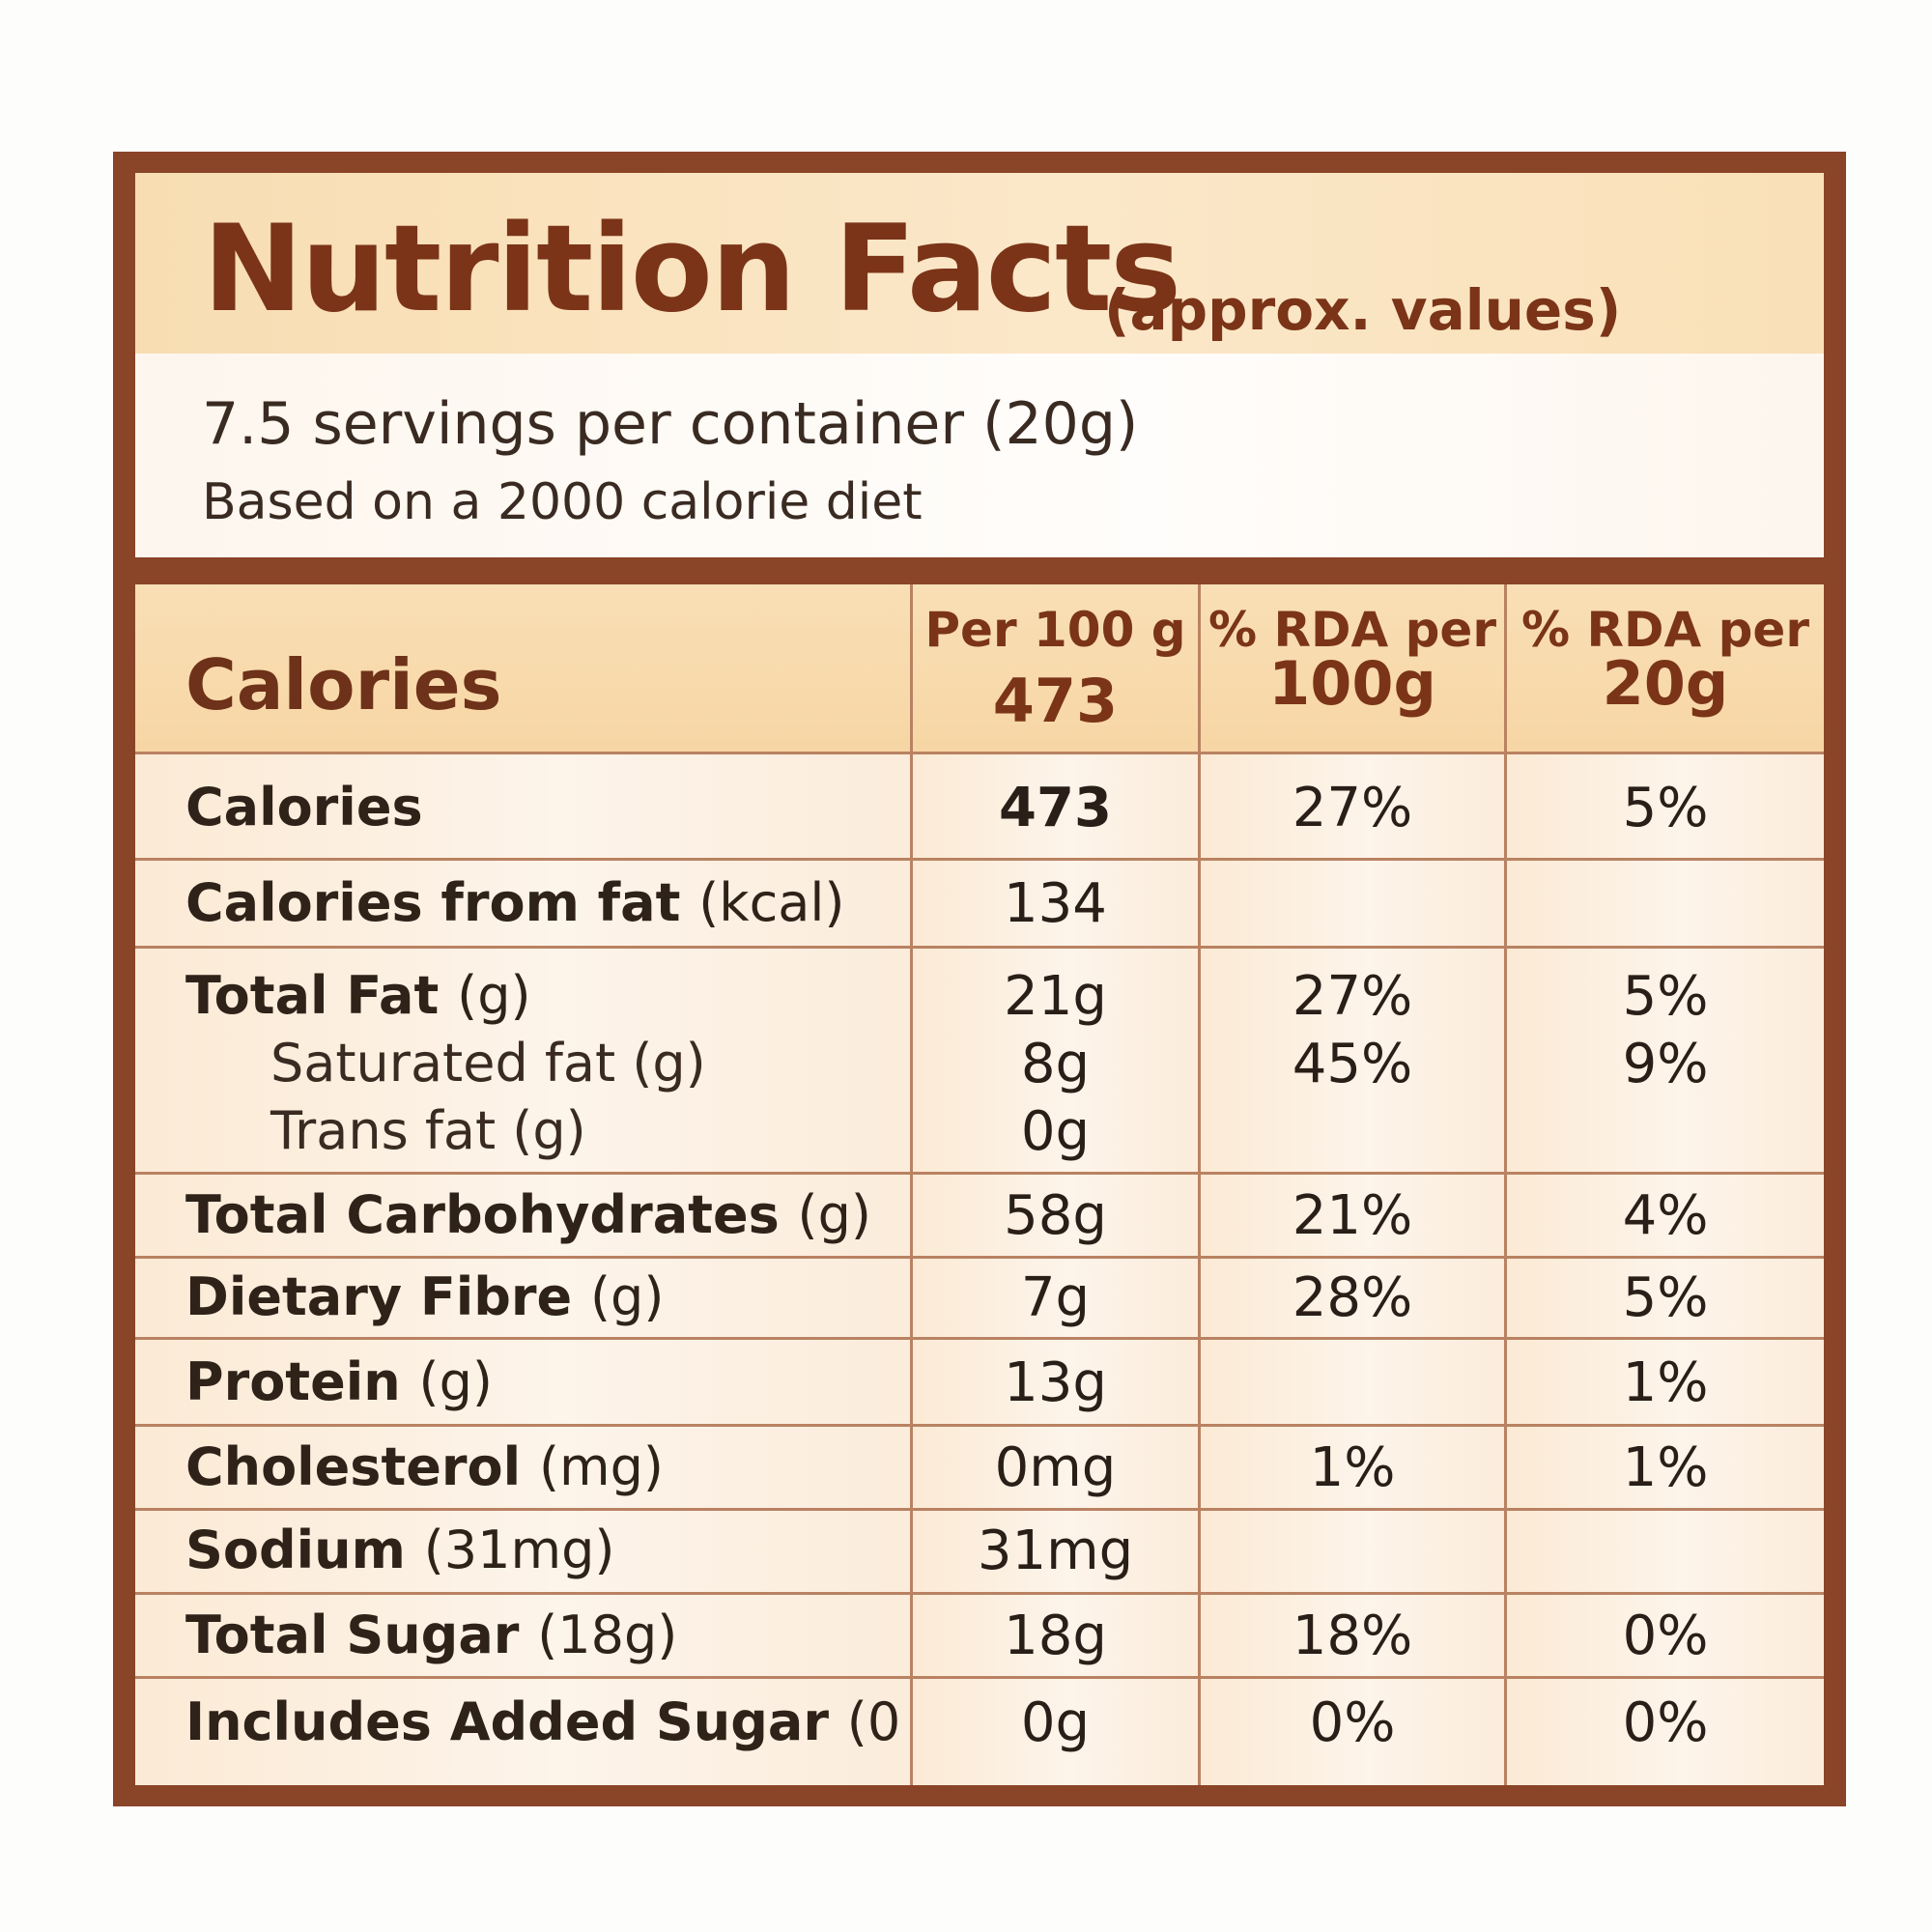 Image resolution: width=1932 pixels, height=1932 pixels. What do you see at coordinates (562, 502) in the screenshot?
I see `diet-basis: Based on a 2000 calorie diet` at bounding box center [562, 502].